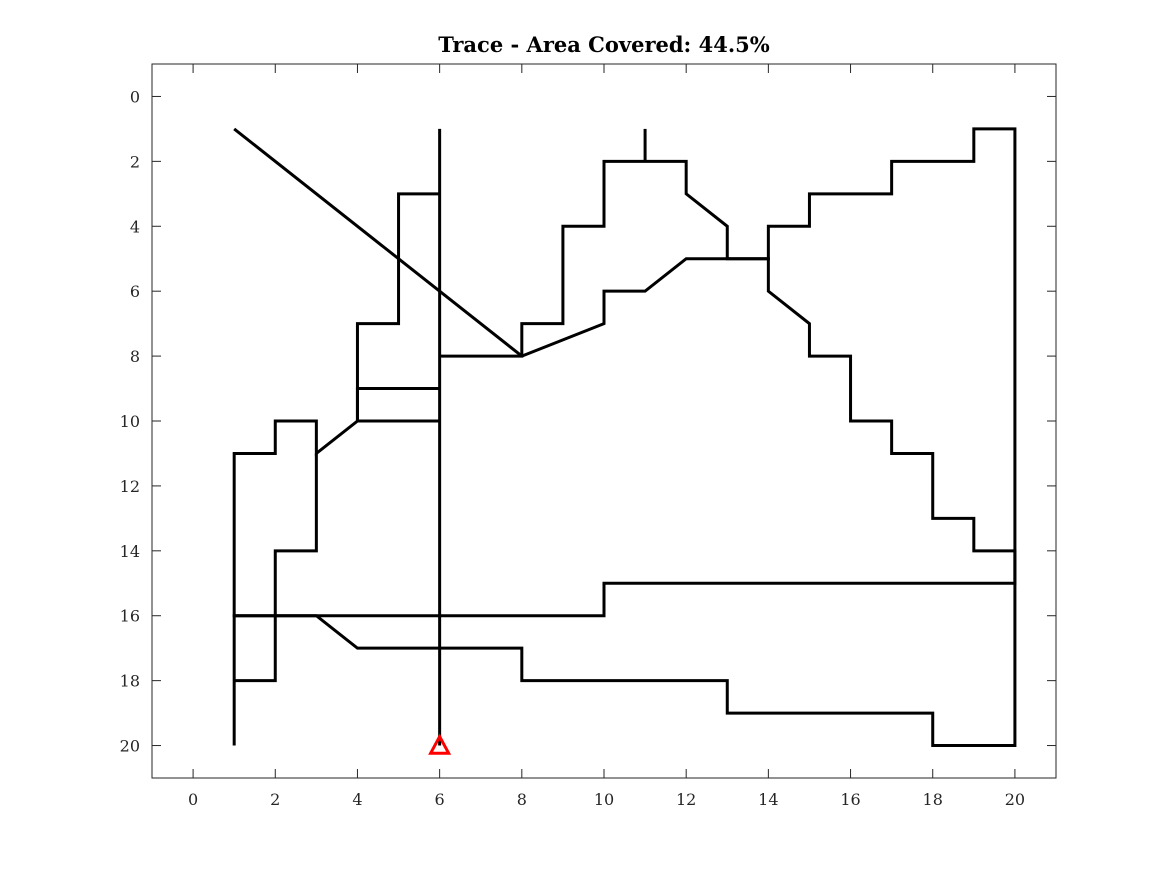 The height and width of the screenshot is (875, 1167). I want to click on x-tick-label: 12, so click(686, 799).